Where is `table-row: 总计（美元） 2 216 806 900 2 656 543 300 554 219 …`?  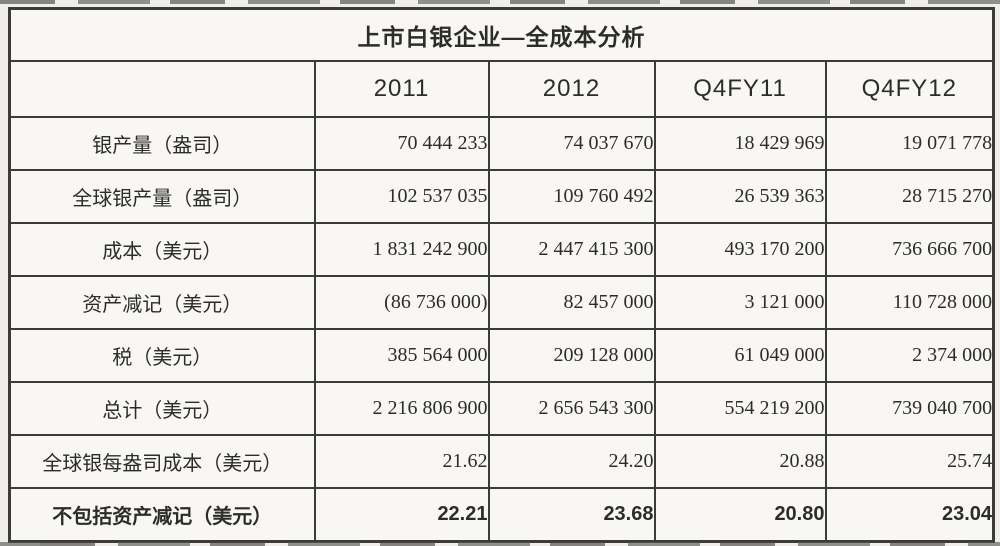 table-row: 总计（美元） 2 216 806 900 2 656 543 300 554 219 … is located at coordinates (501, 408).